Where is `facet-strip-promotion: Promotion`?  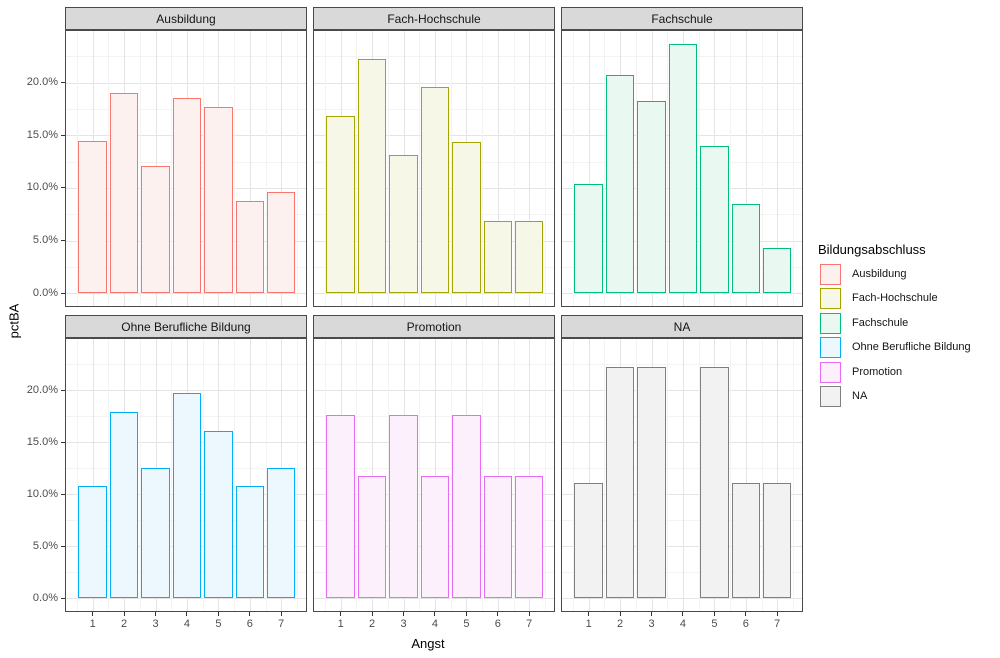 facet-strip-promotion: Promotion is located at coordinates (434, 326).